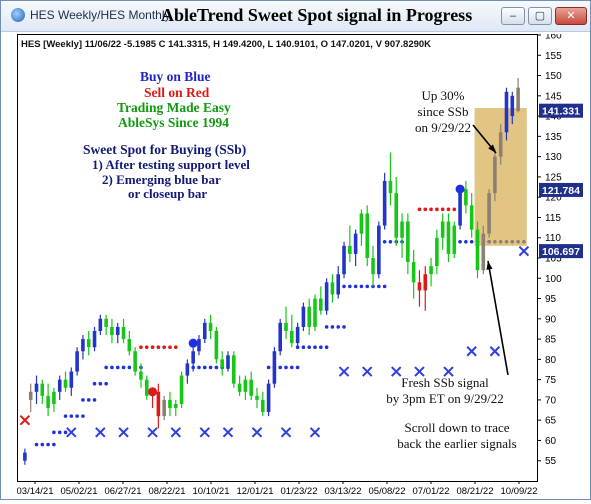 This screenshot has width=591, height=504. I want to click on maximize-button: ▢, so click(540, 16).